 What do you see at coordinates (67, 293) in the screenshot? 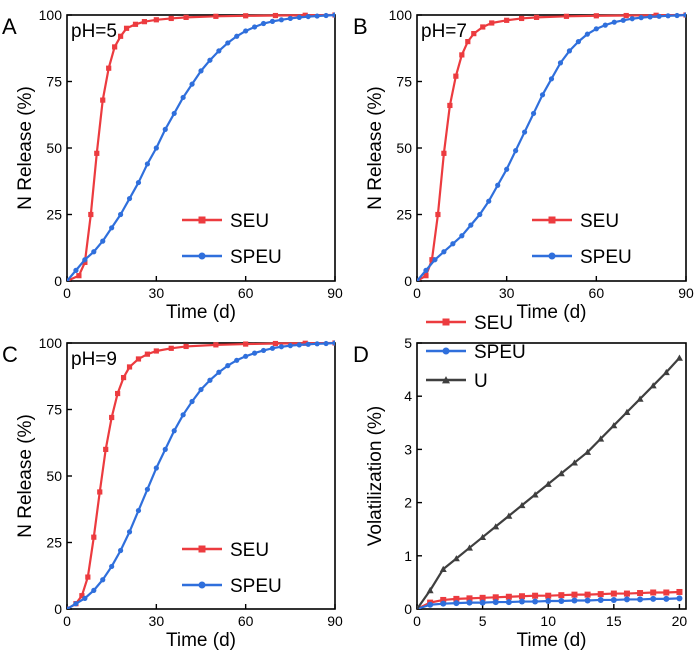
I see `x-tick-label: 0` at bounding box center [67, 293].